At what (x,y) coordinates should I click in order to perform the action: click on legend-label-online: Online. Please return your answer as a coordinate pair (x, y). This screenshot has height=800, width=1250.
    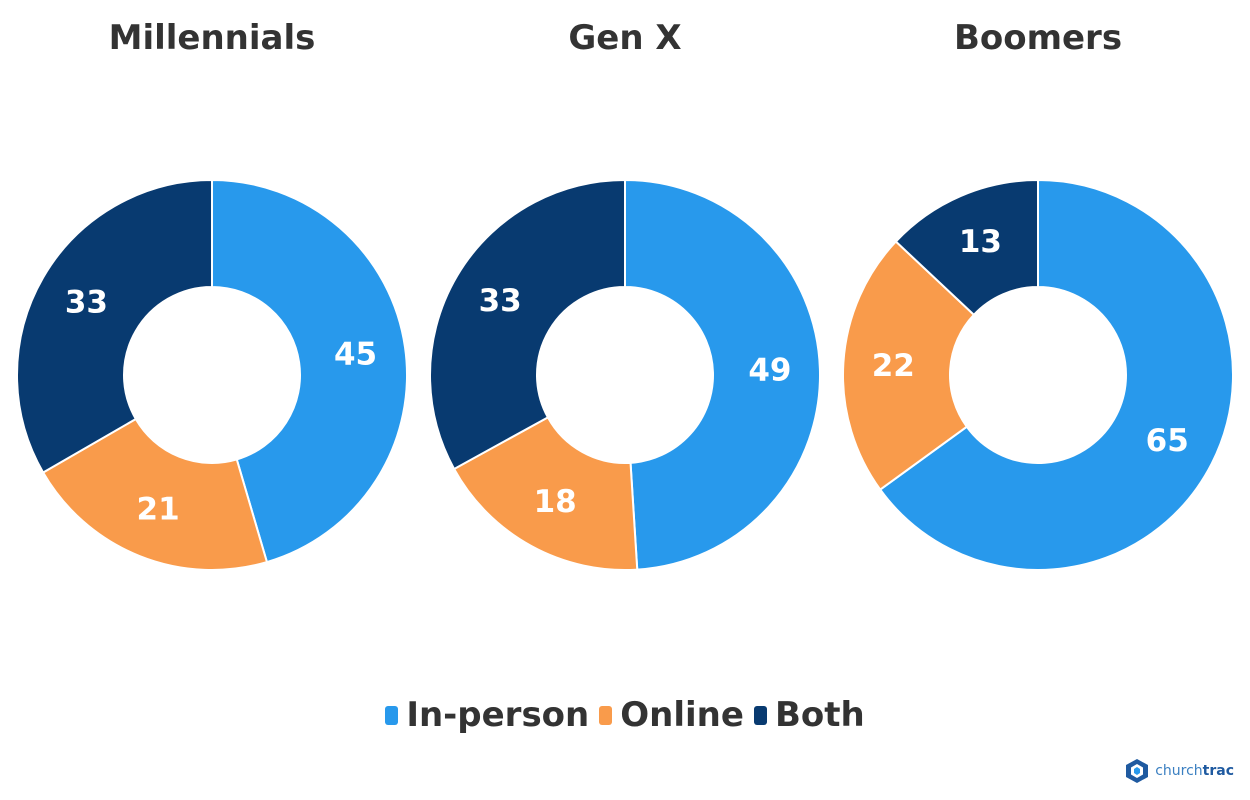
    Looking at the image, I should click on (682, 715).